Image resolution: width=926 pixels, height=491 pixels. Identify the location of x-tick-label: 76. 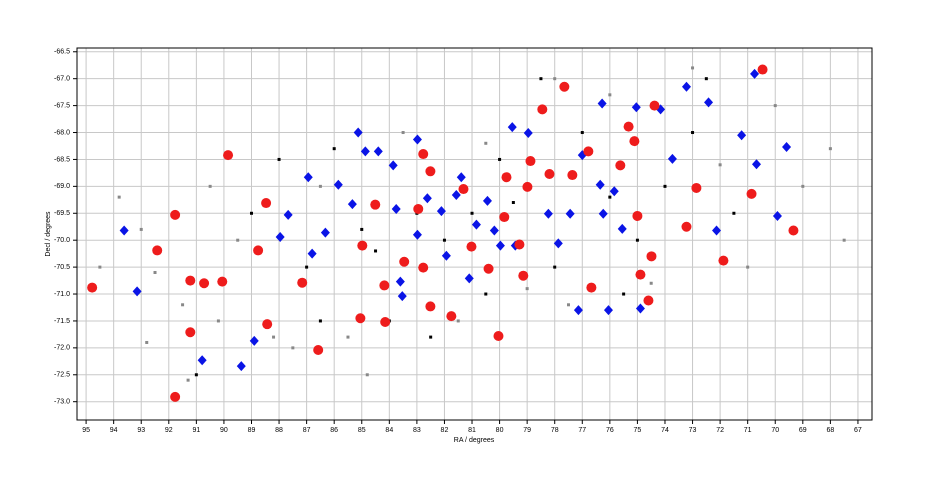
(610, 430).